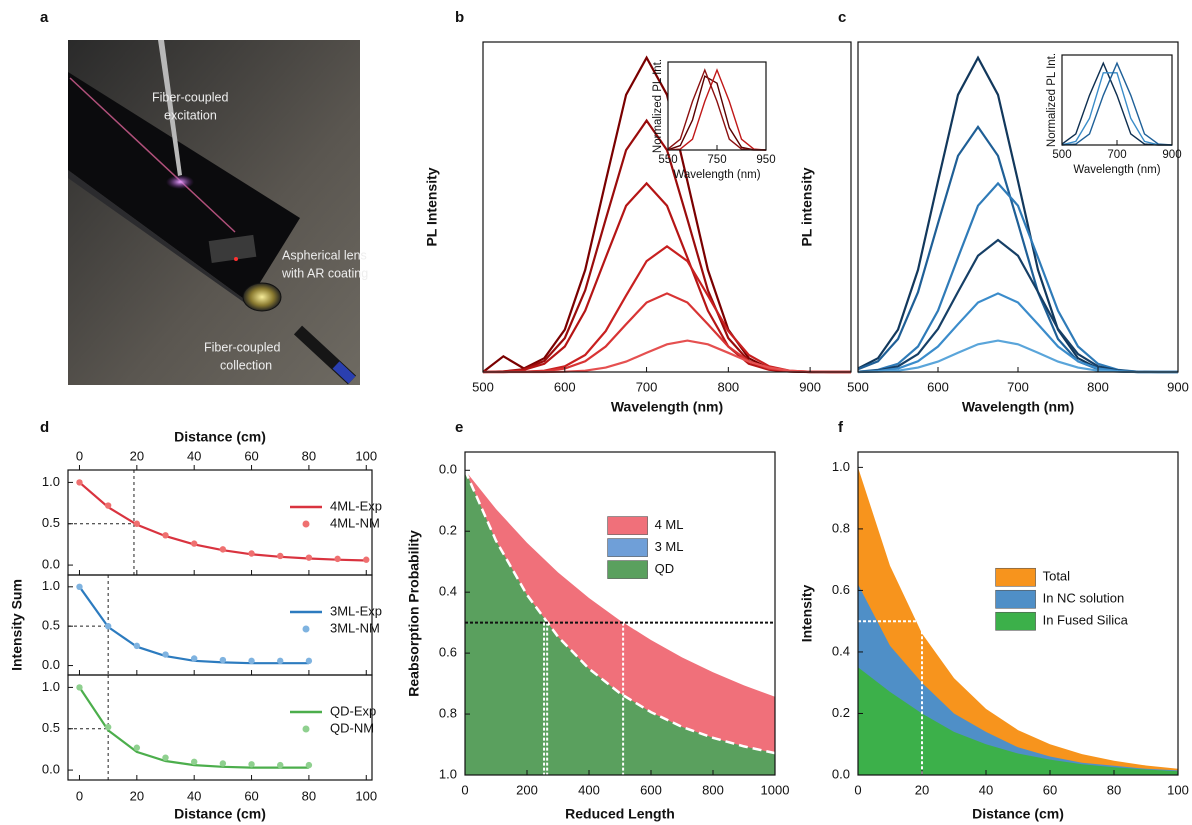  Describe the element at coordinates (1018, 407) in the screenshot. I see `x-axis-label: Wavelength (nm)` at that location.